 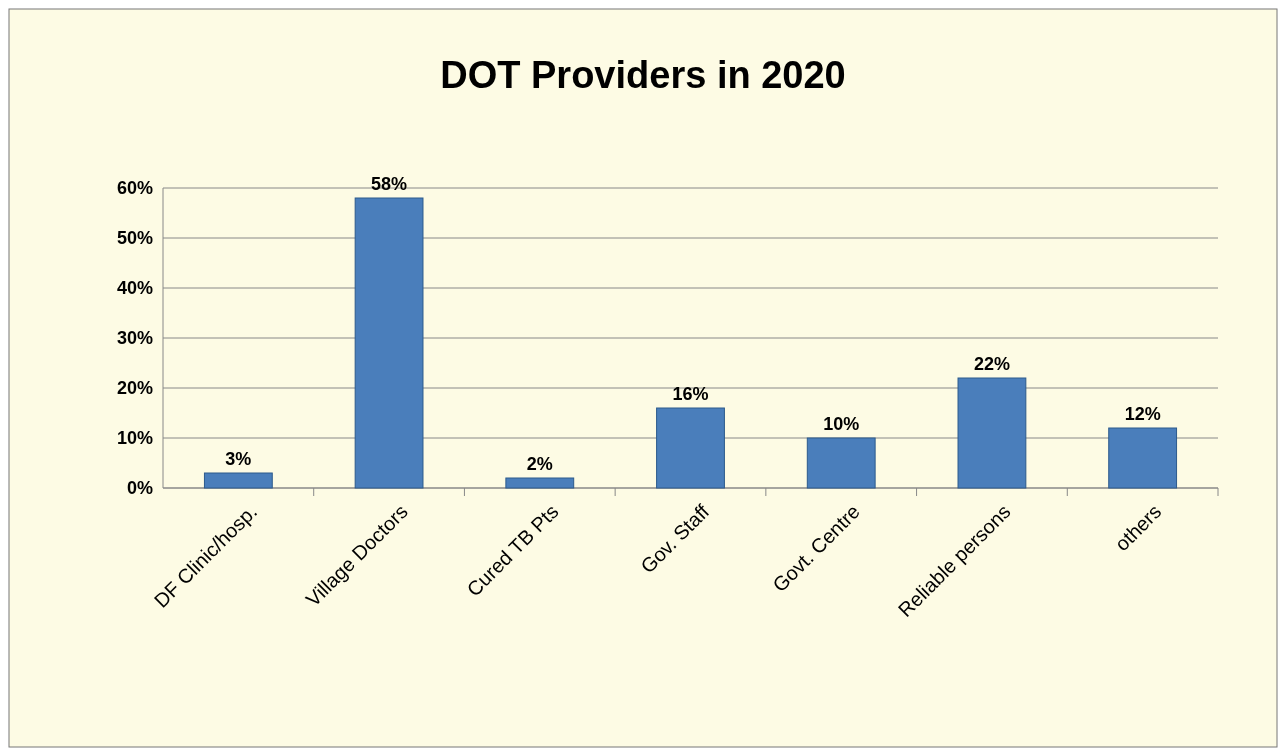 I want to click on y-tick-label: 60%, so click(x=134, y=188).